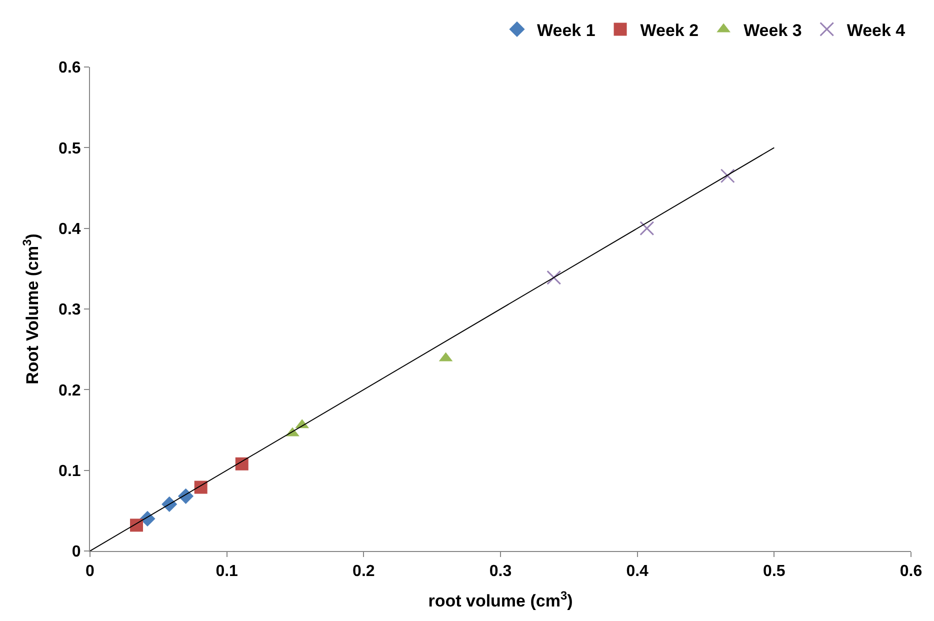  I want to click on x-tick-label: 0.4, so click(637, 571).